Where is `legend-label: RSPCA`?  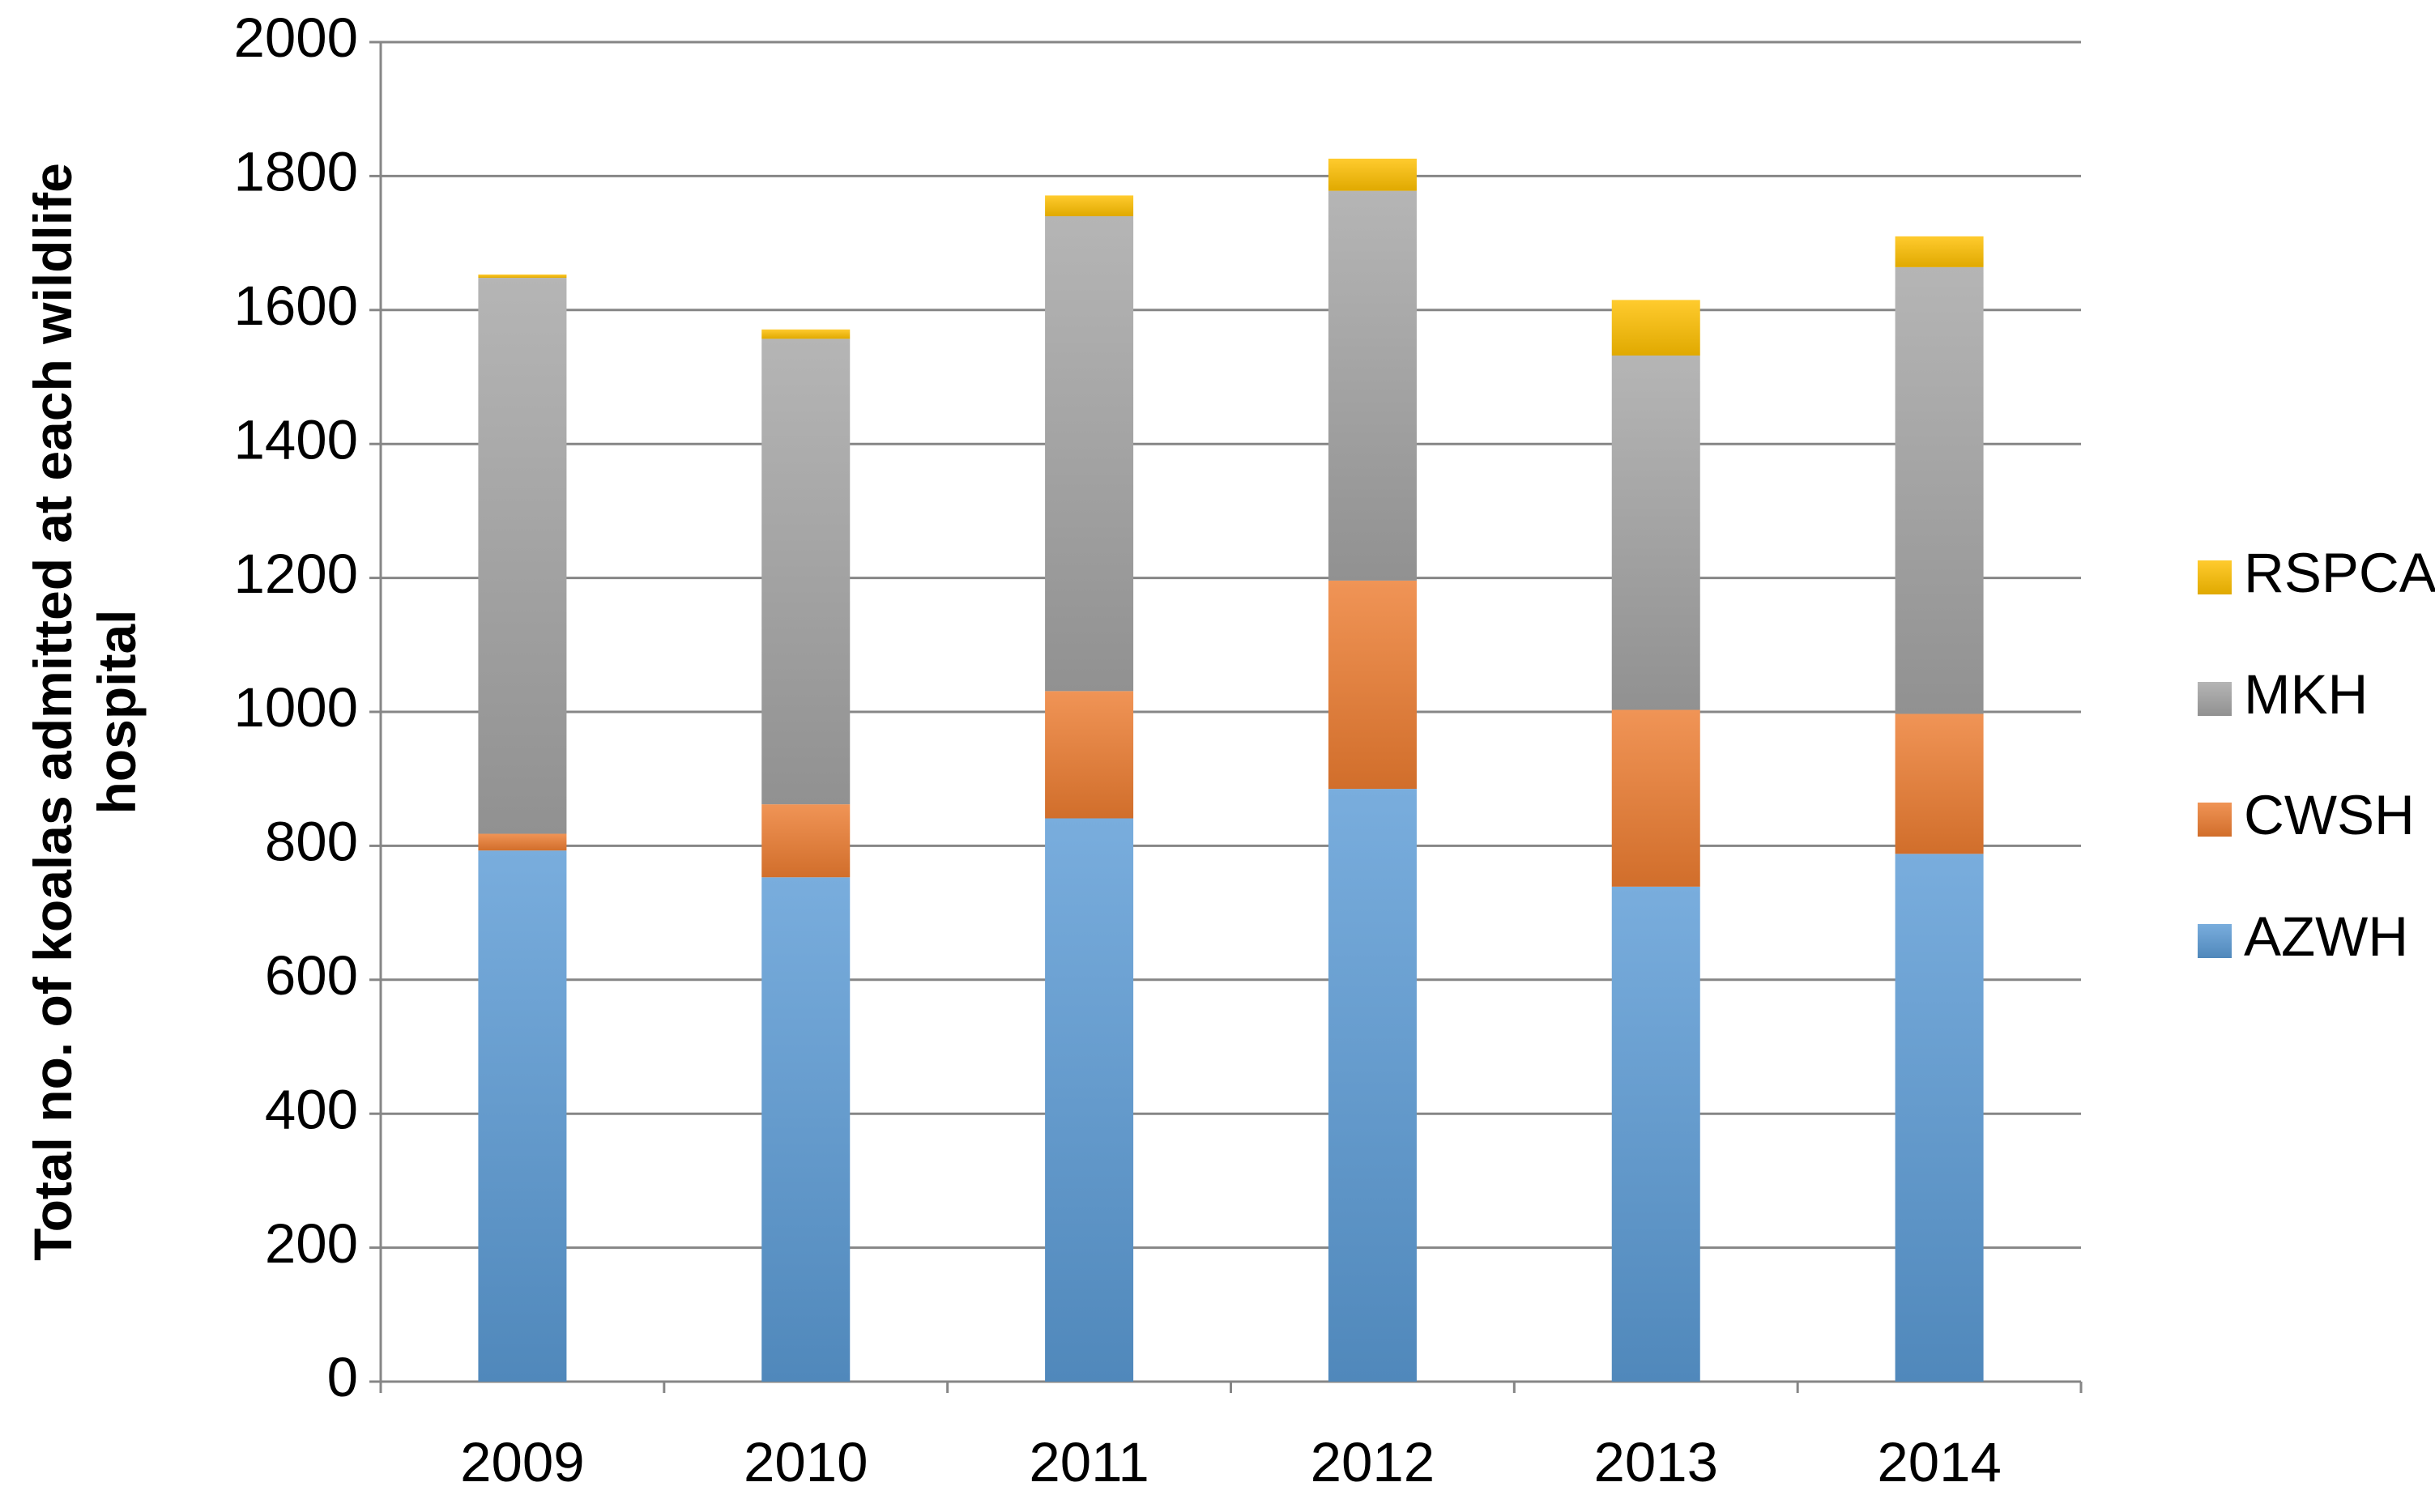 legend-label: RSPCA is located at coordinates (2339, 573).